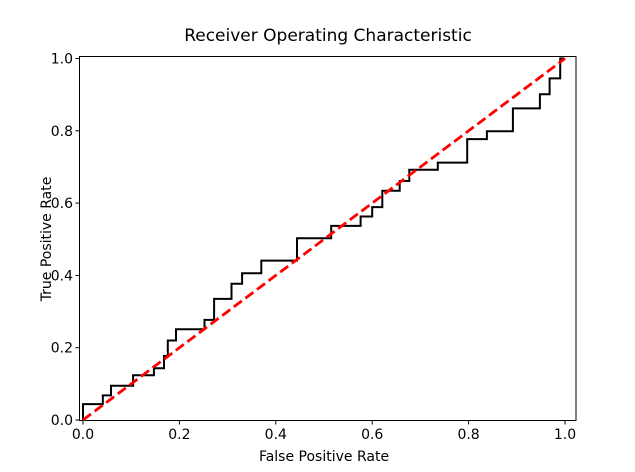  I want to click on x-tick-label: 0.2, so click(179, 435).